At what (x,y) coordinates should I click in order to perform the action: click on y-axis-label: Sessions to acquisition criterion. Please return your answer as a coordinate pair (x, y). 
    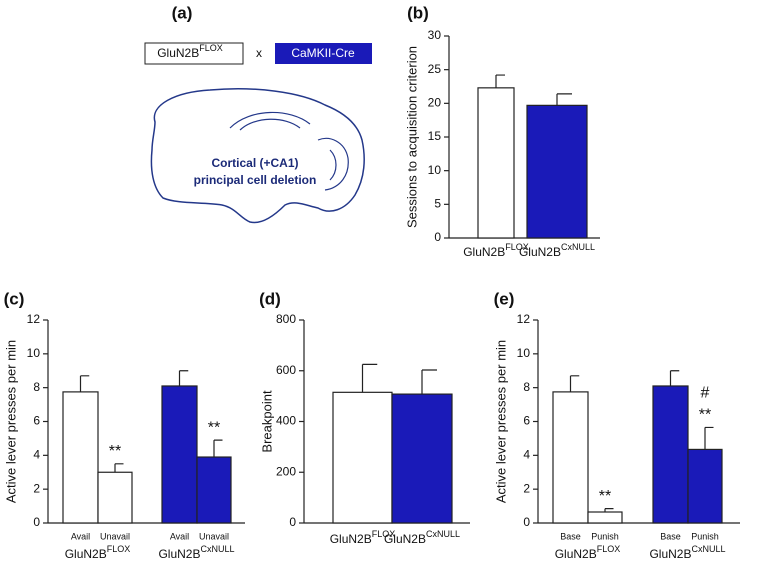
    Looking at the image, I should click on (411, 137).